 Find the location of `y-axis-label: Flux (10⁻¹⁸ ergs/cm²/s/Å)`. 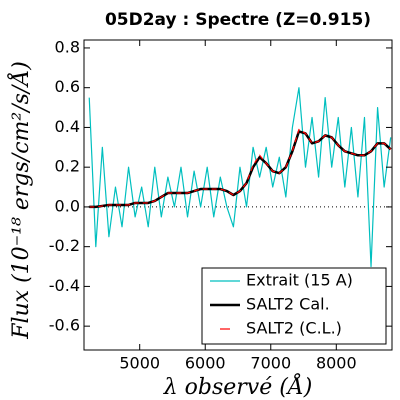

y-axis-label: Flux (10⁻¹⁸ ergs/cm²/s/Å) is located at coordinates (20, 200).